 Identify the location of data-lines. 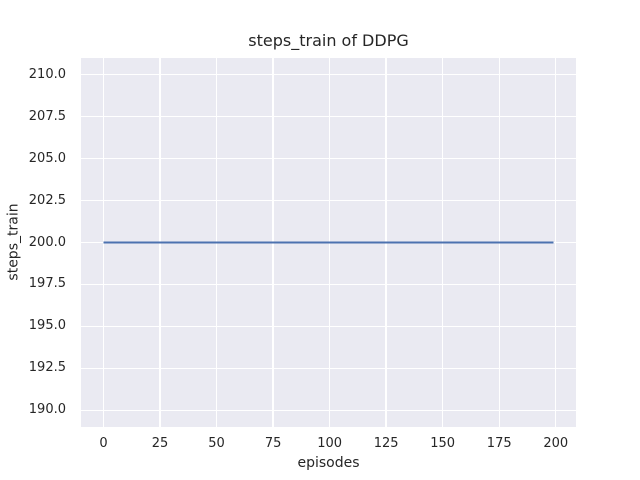
(328, 242).